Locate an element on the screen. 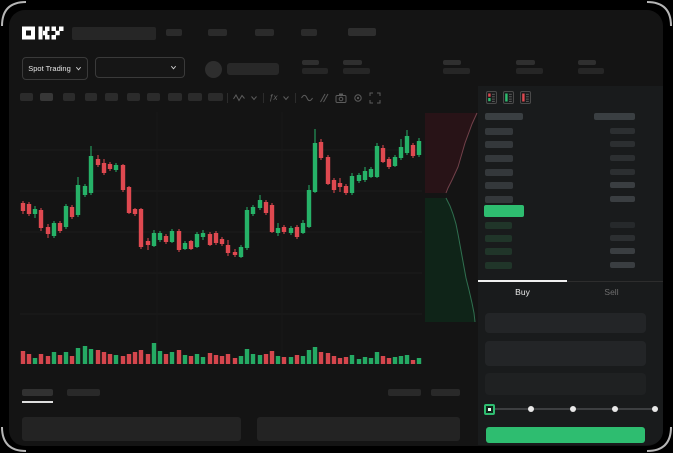  tab-divider is located at coordinates (570, 281).